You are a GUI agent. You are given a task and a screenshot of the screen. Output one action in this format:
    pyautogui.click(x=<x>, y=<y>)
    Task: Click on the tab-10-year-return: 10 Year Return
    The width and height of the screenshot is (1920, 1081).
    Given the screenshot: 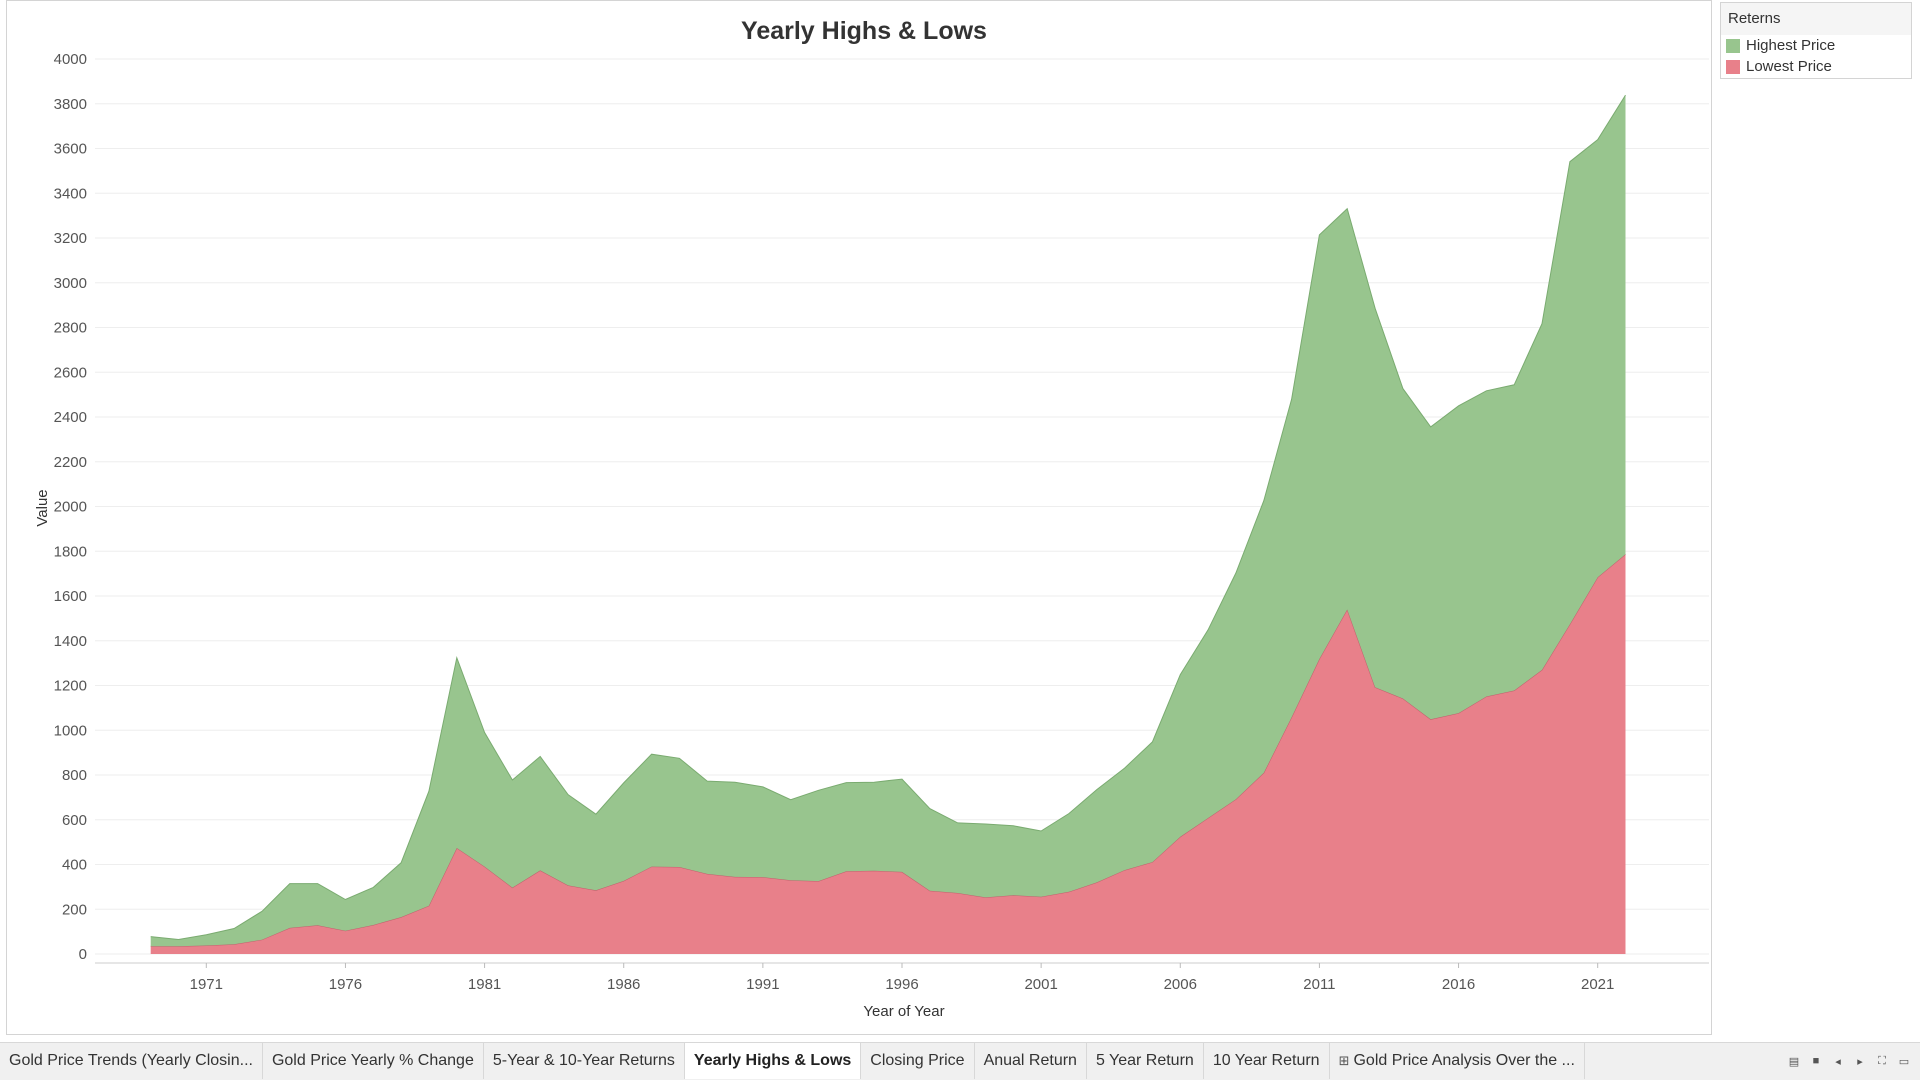 What is the action you would take?
    pyautogui.click(x=1266, y=1061)
    